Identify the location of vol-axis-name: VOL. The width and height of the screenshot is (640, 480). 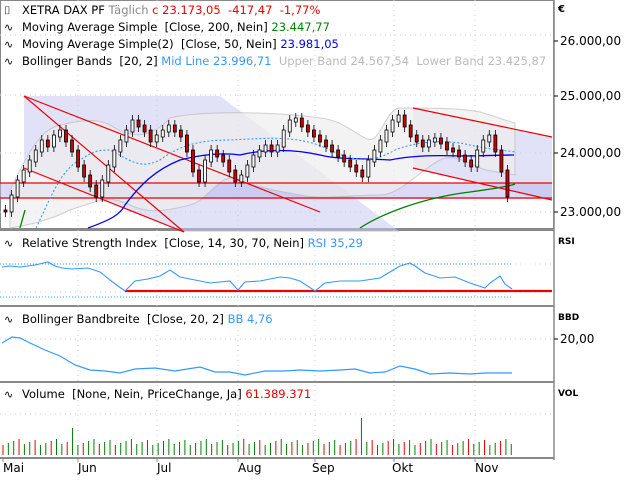
(568, 394).